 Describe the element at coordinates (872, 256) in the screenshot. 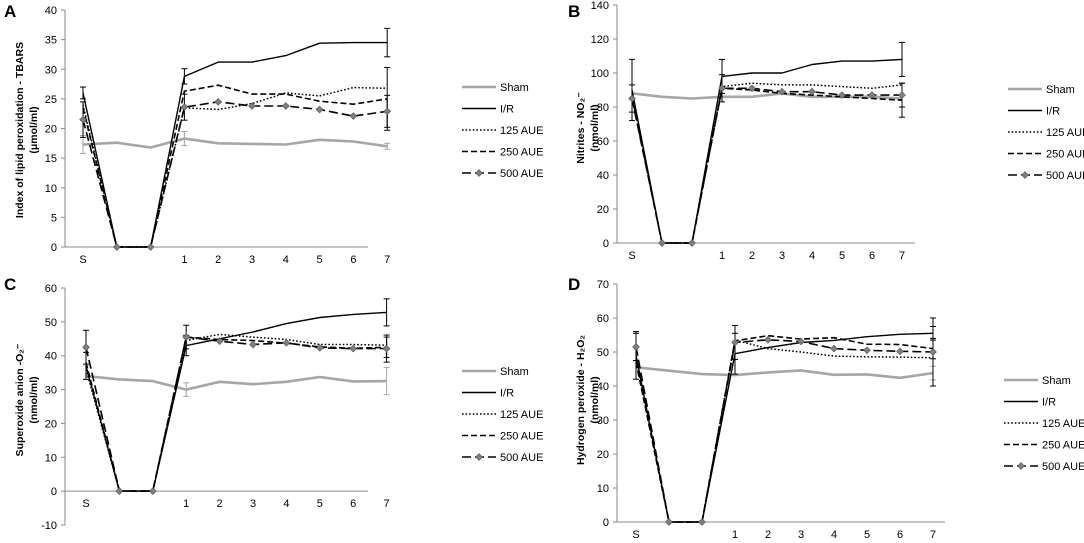

I see `x-tick-label-b: 6` at that location.